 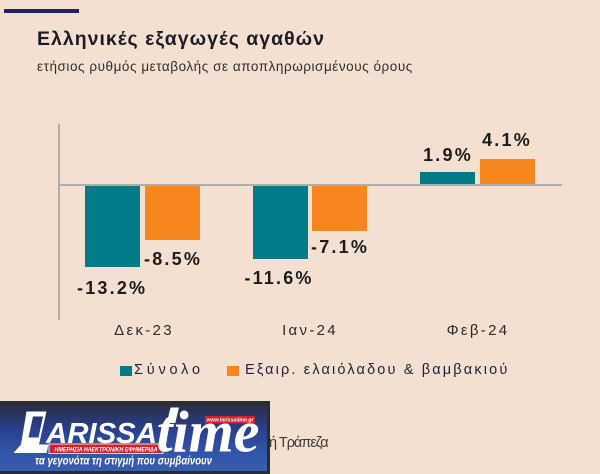 I want to click on svg-text: ΗΜΕΡΗΣΙΑ ΗΛΕΚΤΡΟΝΙΚΗ ΕΦΗΜΕΡΙΔΑ, so click(x=106, y=449).